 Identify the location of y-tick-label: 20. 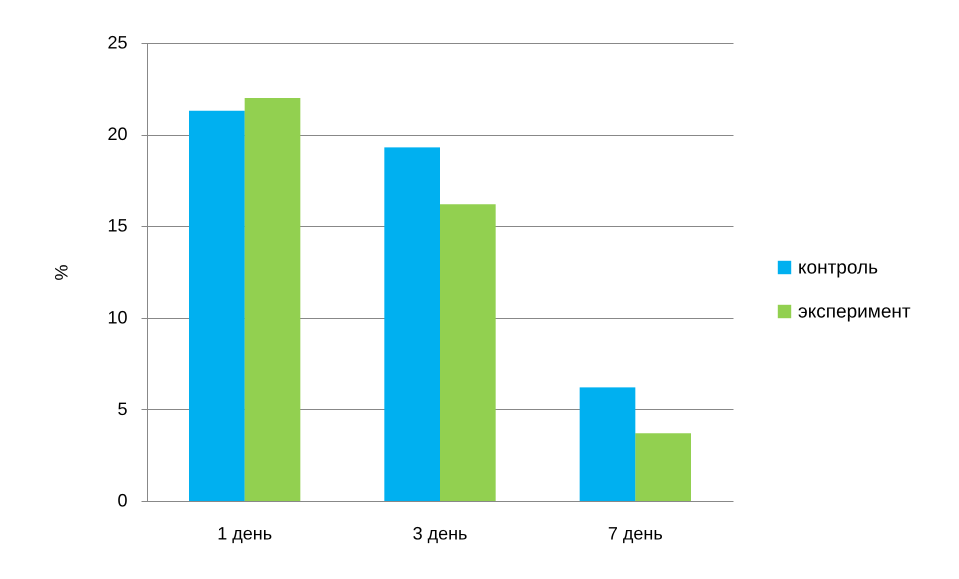
(117, 134).